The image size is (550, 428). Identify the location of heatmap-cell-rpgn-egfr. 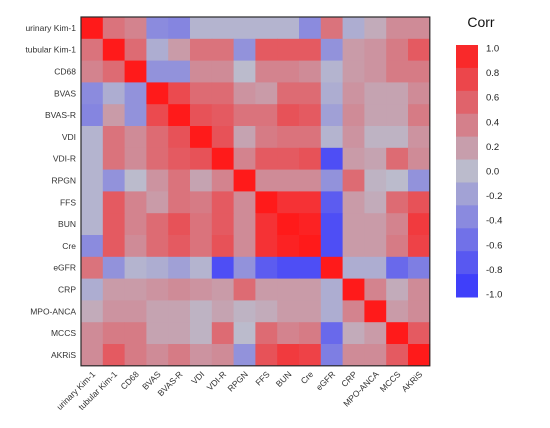
(331, 180).